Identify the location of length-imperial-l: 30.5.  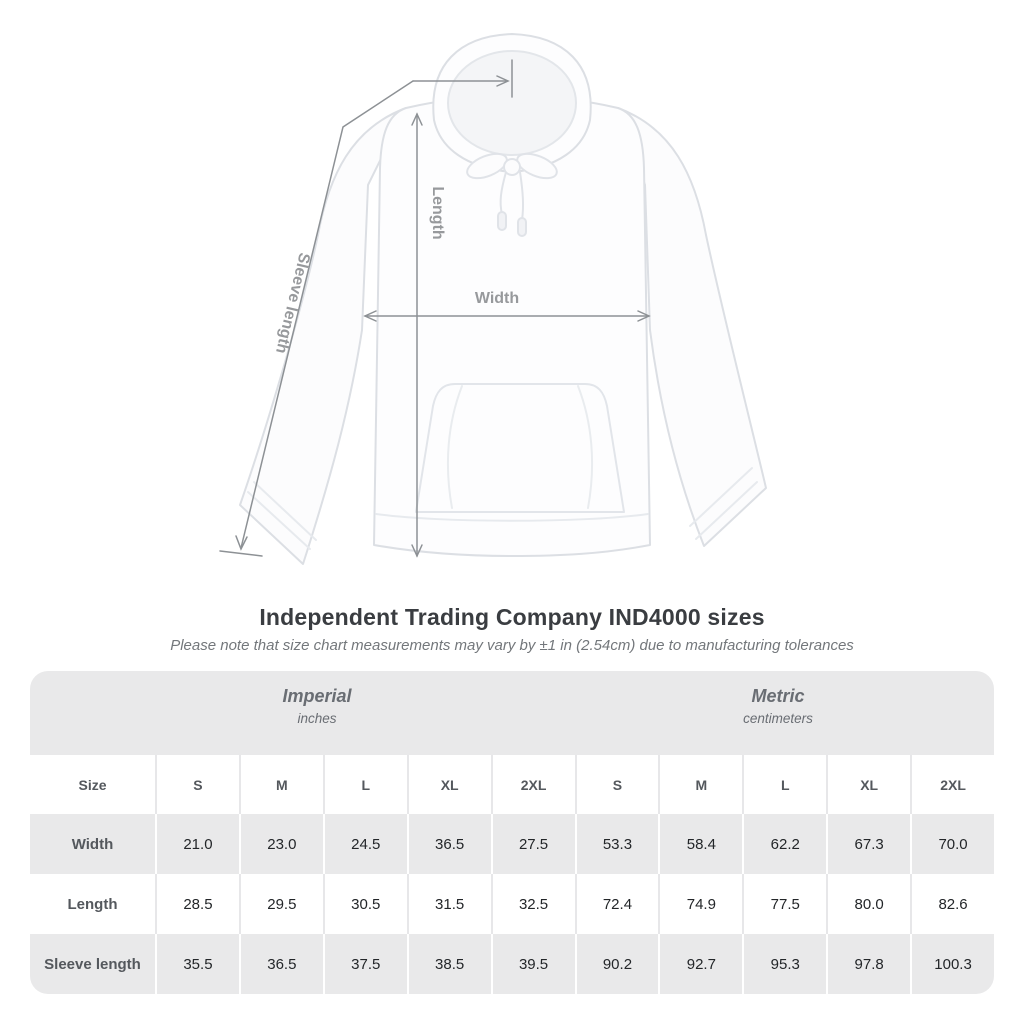
(364, 904).